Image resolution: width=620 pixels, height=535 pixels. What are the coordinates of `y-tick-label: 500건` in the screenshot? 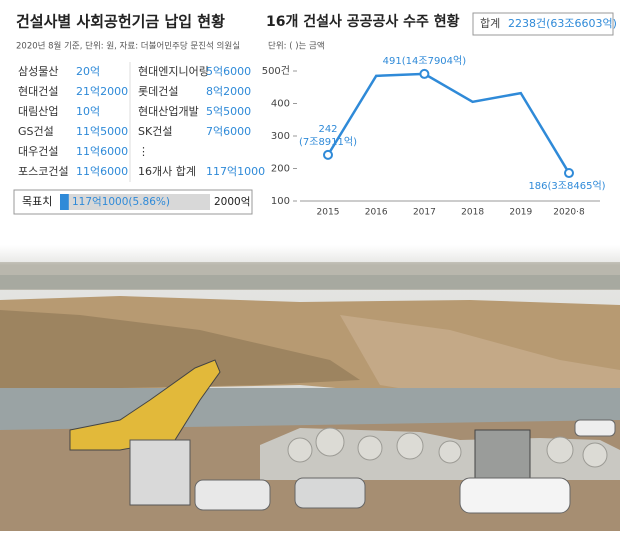 It's located at (276, 71).